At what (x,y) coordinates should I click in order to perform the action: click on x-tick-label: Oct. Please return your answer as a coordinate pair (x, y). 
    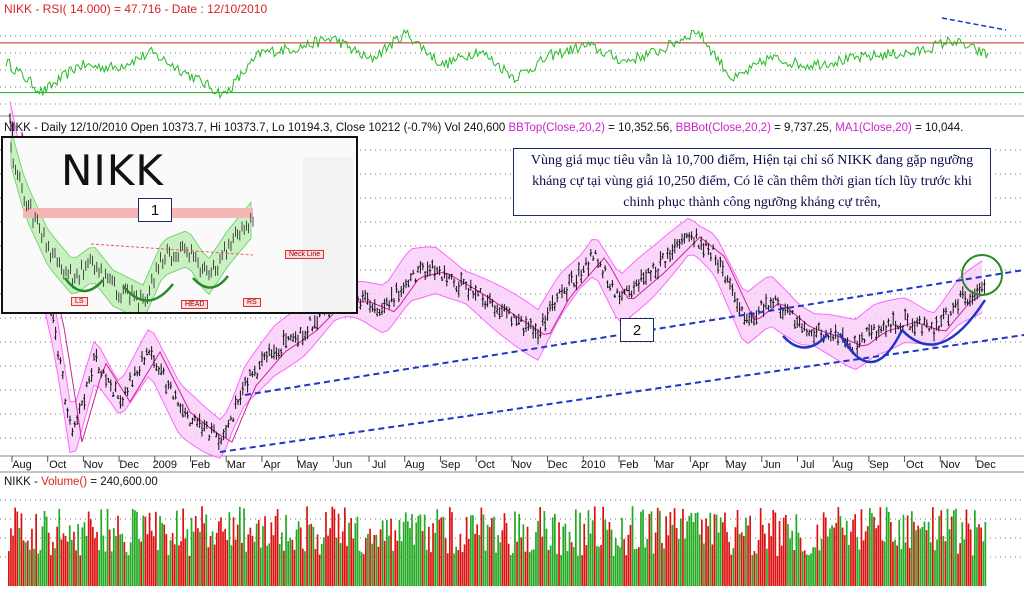
    Looking at the image, I should click on (486, 465).